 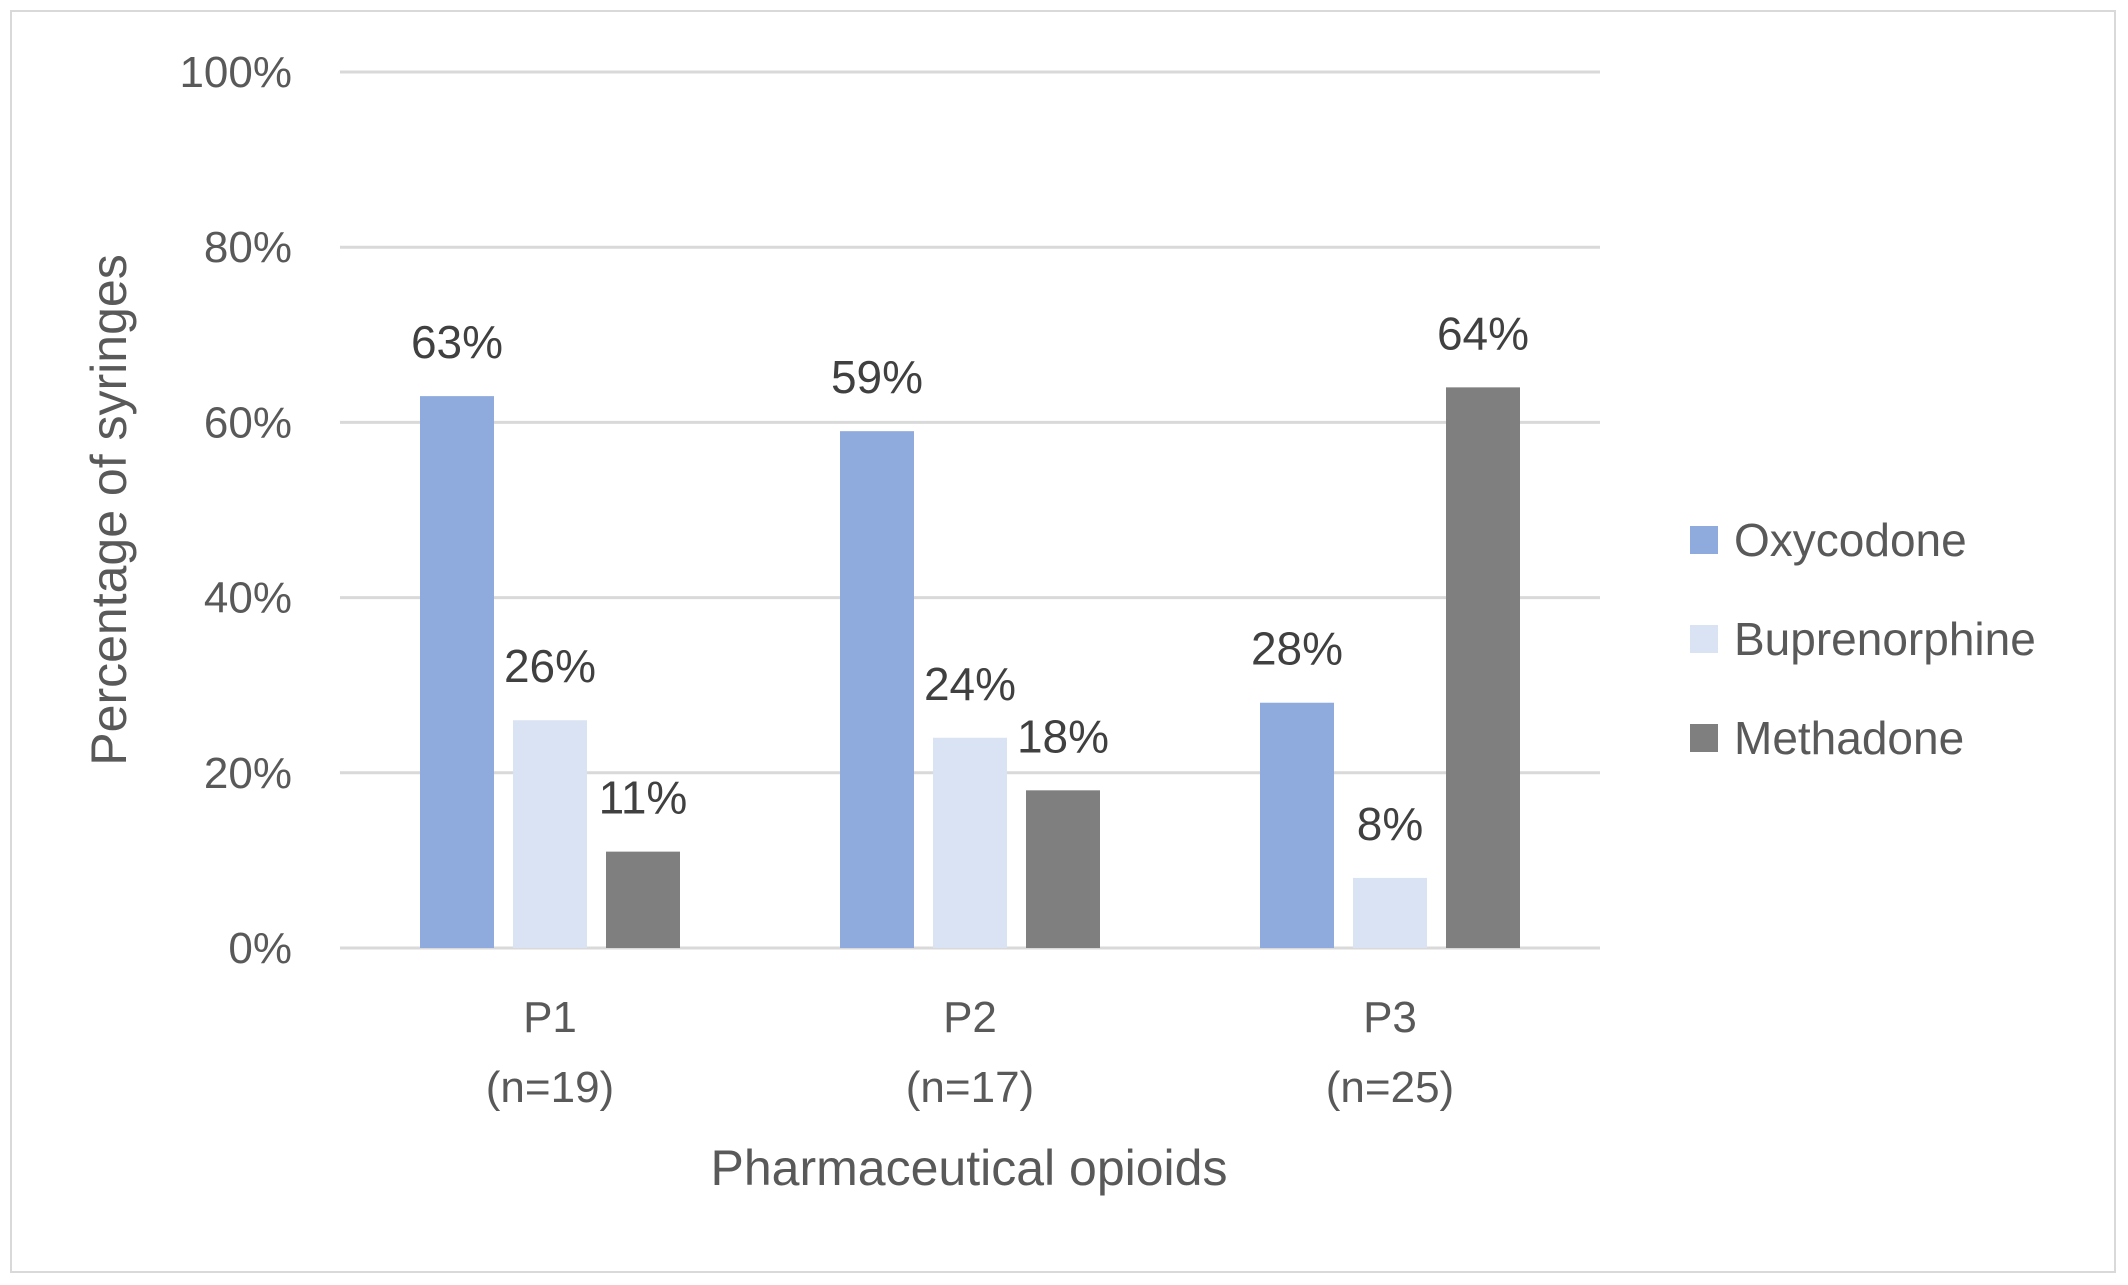 What do you see at coordinates (1885, 639) in the screenshot?
I see `legend-label-buprenorphine: Buprenorphine` at bounding box center [1885, 639].